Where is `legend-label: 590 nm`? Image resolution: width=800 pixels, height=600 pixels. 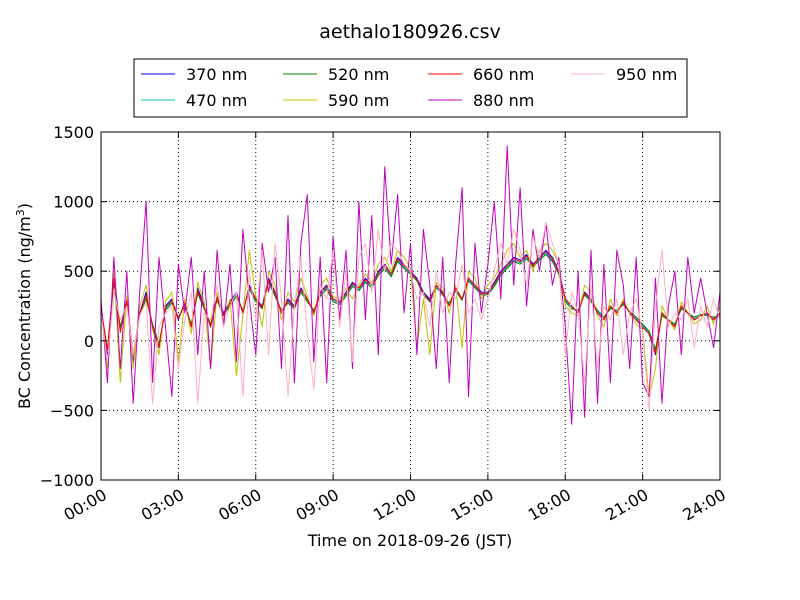 legend-label: 590 nm is located at coordinates (358, 100).